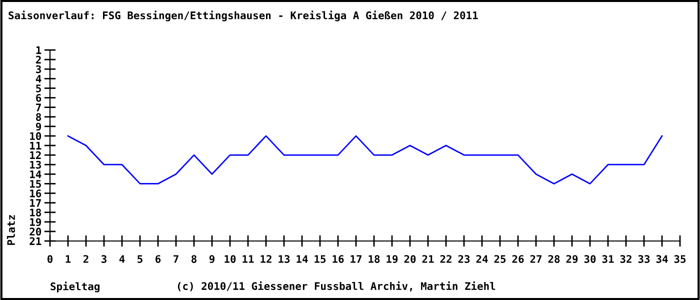 The width and height of the screenshot is (700, 300). I want to click on y-tick-label: 9, so click(38, 126).